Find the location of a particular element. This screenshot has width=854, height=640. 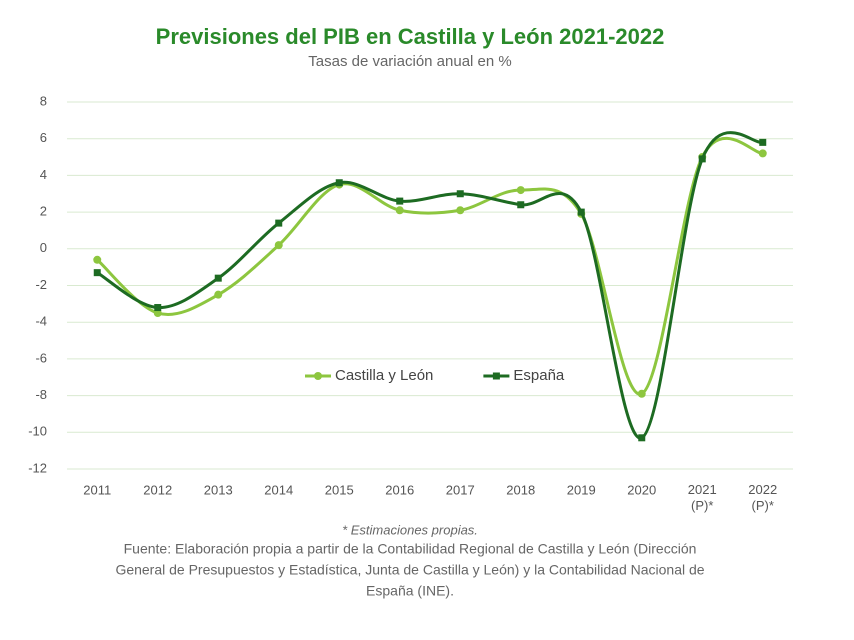

x-tick-label: 2022 (P)* is located at coordinates (762, 497).